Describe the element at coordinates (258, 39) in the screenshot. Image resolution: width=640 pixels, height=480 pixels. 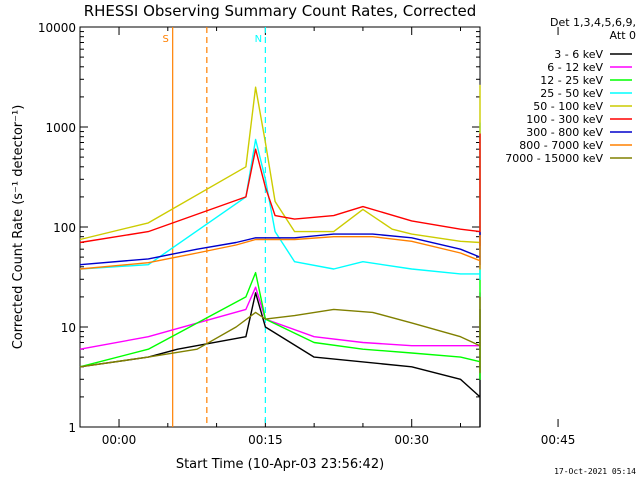
I see `marker-label-2: N` at that location.